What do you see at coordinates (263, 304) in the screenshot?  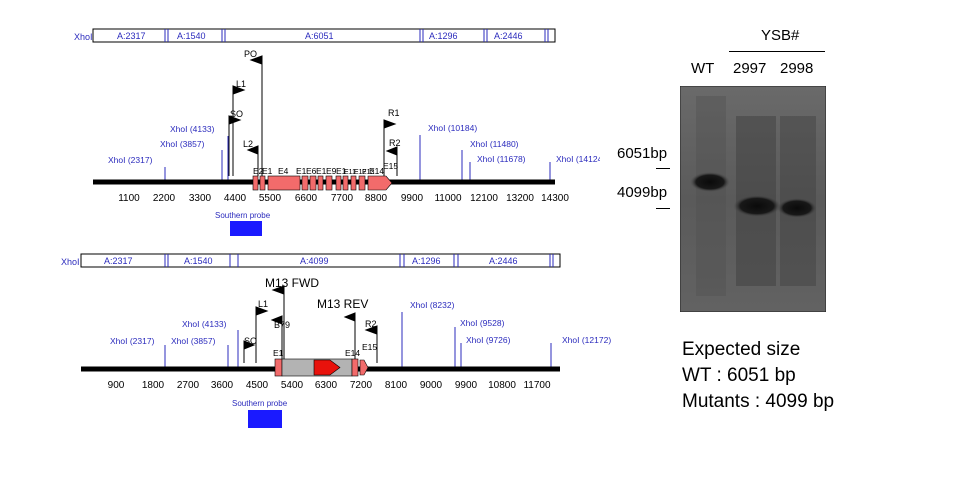 I see `bottom-primer-l1: L1` at bounding box center [263, 304].